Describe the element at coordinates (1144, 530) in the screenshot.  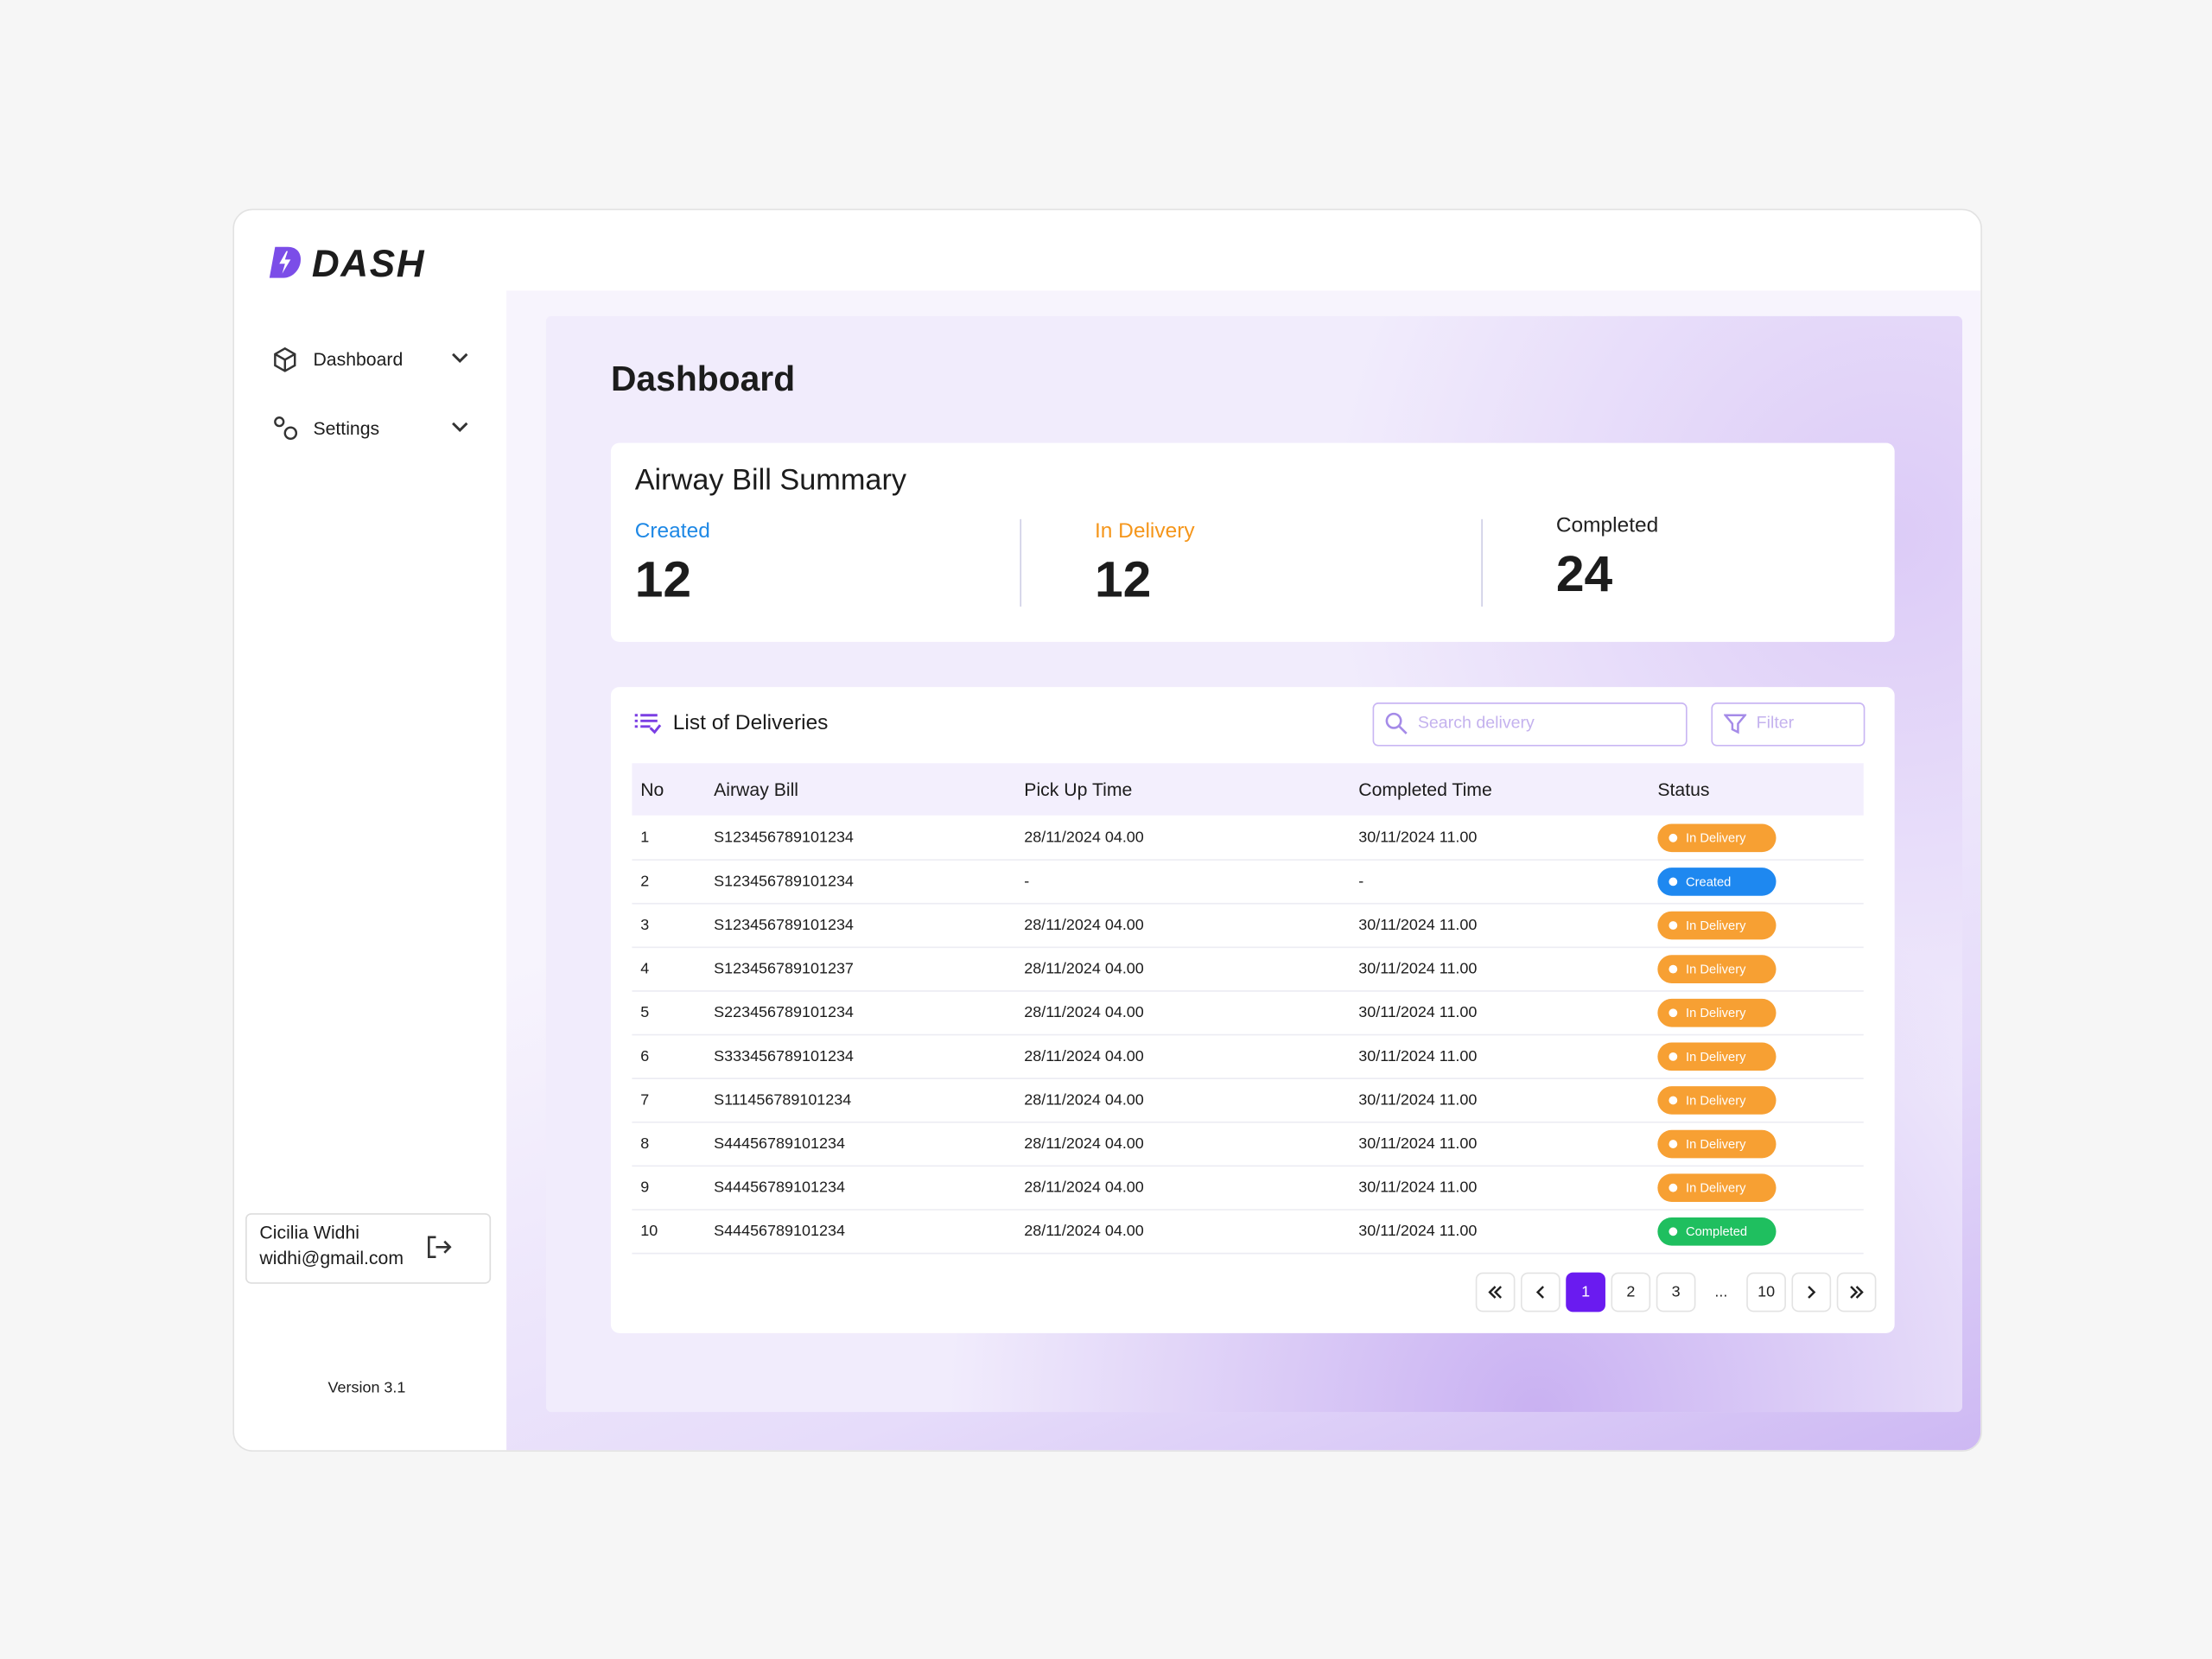
I see `summary-label: In Delivery` at that location.